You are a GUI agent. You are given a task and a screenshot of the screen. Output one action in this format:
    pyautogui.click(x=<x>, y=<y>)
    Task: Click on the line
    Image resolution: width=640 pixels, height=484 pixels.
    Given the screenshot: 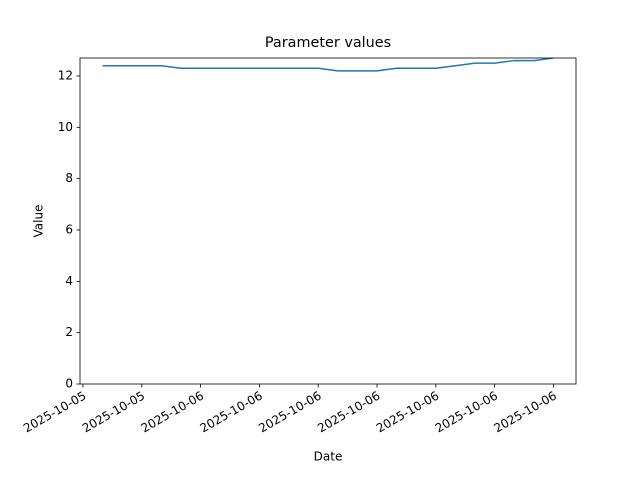 What is the action you would take?
    pyautogui.click(x=328, y=65)
    